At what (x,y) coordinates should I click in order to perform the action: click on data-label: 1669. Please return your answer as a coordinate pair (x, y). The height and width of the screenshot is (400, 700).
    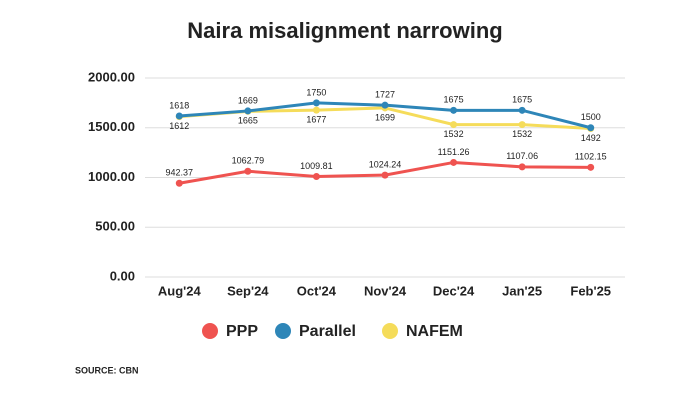
    Looking at the image, I should click on (248, 100).